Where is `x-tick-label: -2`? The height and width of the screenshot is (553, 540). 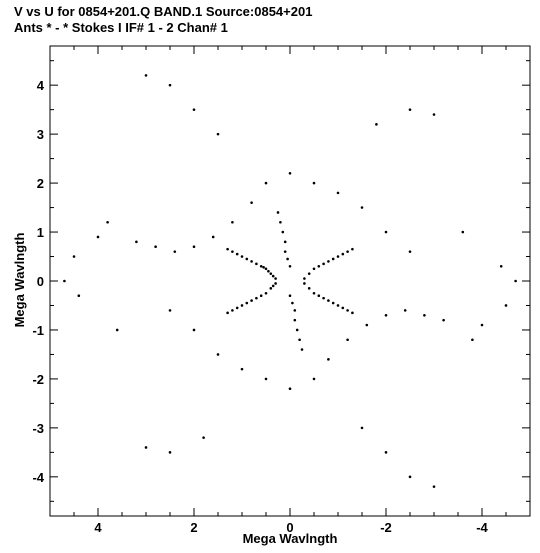 x-tick-label: -2 is located at coordinates (386, 527).